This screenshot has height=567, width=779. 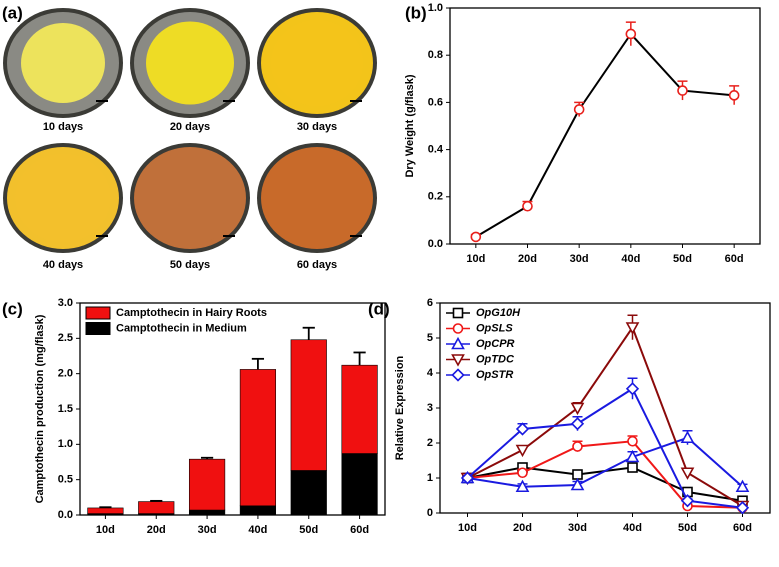 I want to click on y-axis-label: Dry Weight (g/flask), so click(x=410, y=125).